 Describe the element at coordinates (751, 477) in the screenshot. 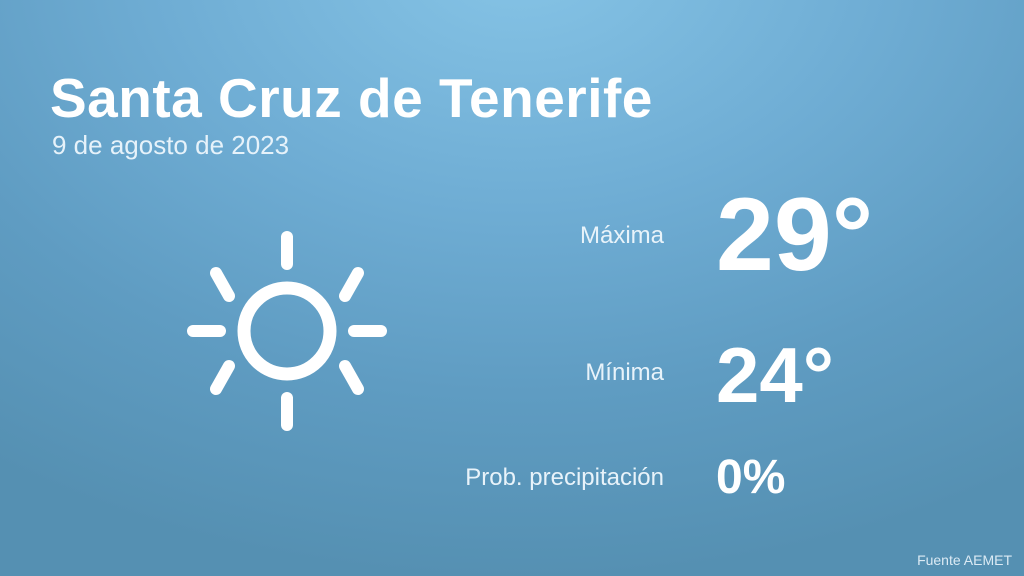

I see `precip-value: 0%` at that location.